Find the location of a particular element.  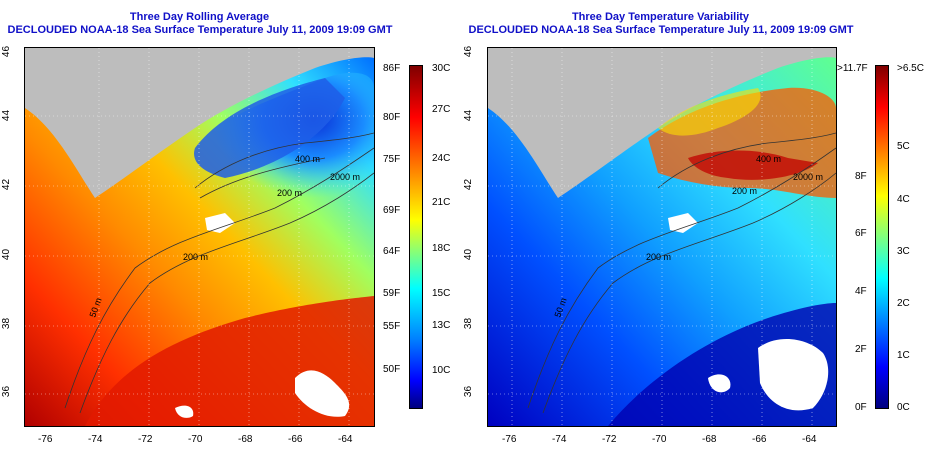

left-cb-f: 64F is located at coordinates (392, 251).